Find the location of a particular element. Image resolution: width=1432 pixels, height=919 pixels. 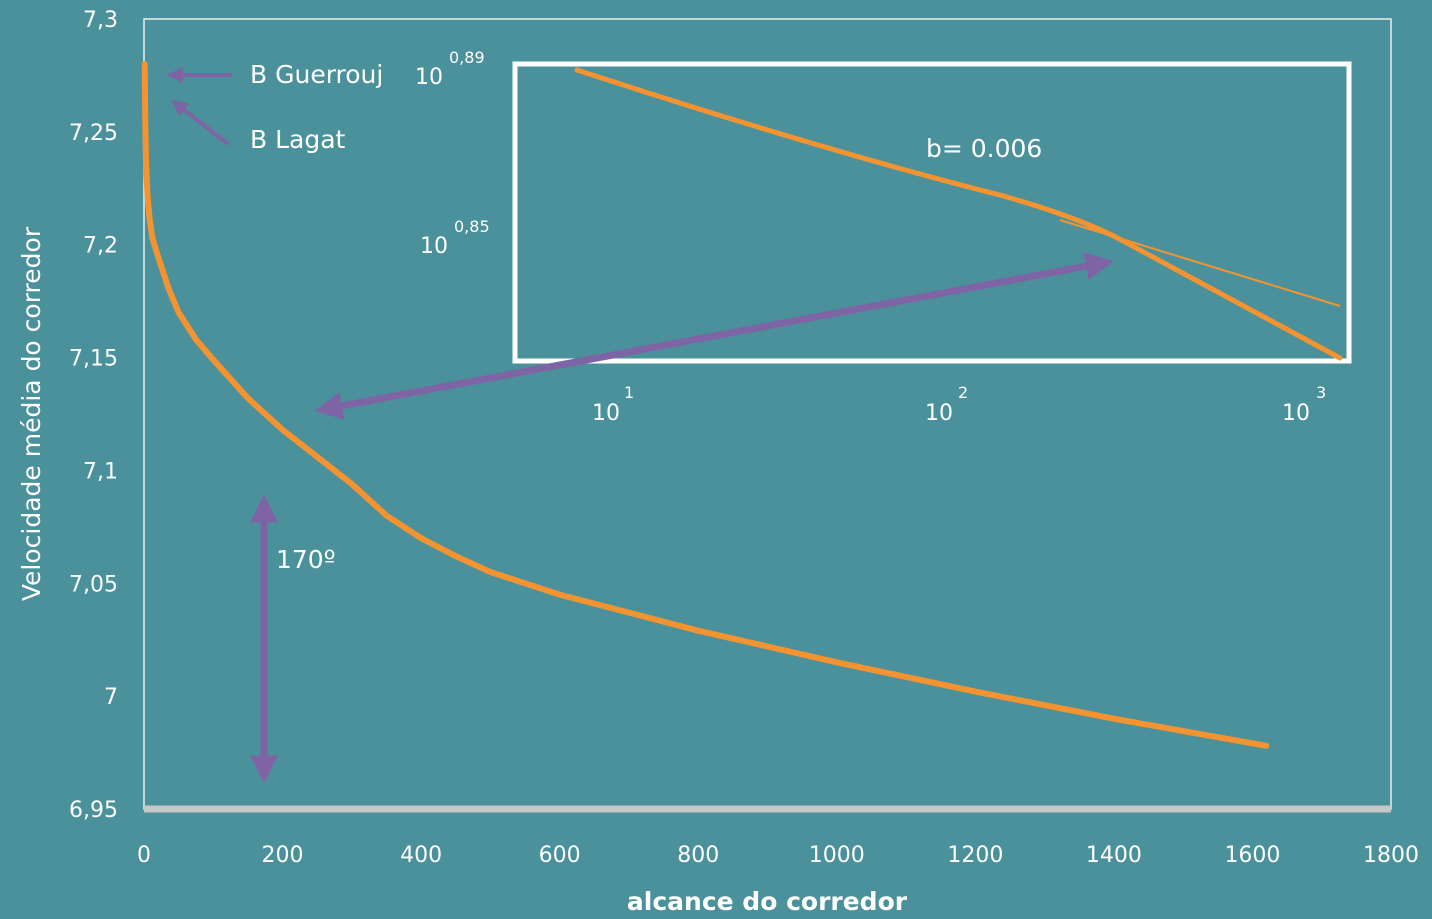

inset-x-tick-2: 10 3 is located at coordinates (1304, 404).